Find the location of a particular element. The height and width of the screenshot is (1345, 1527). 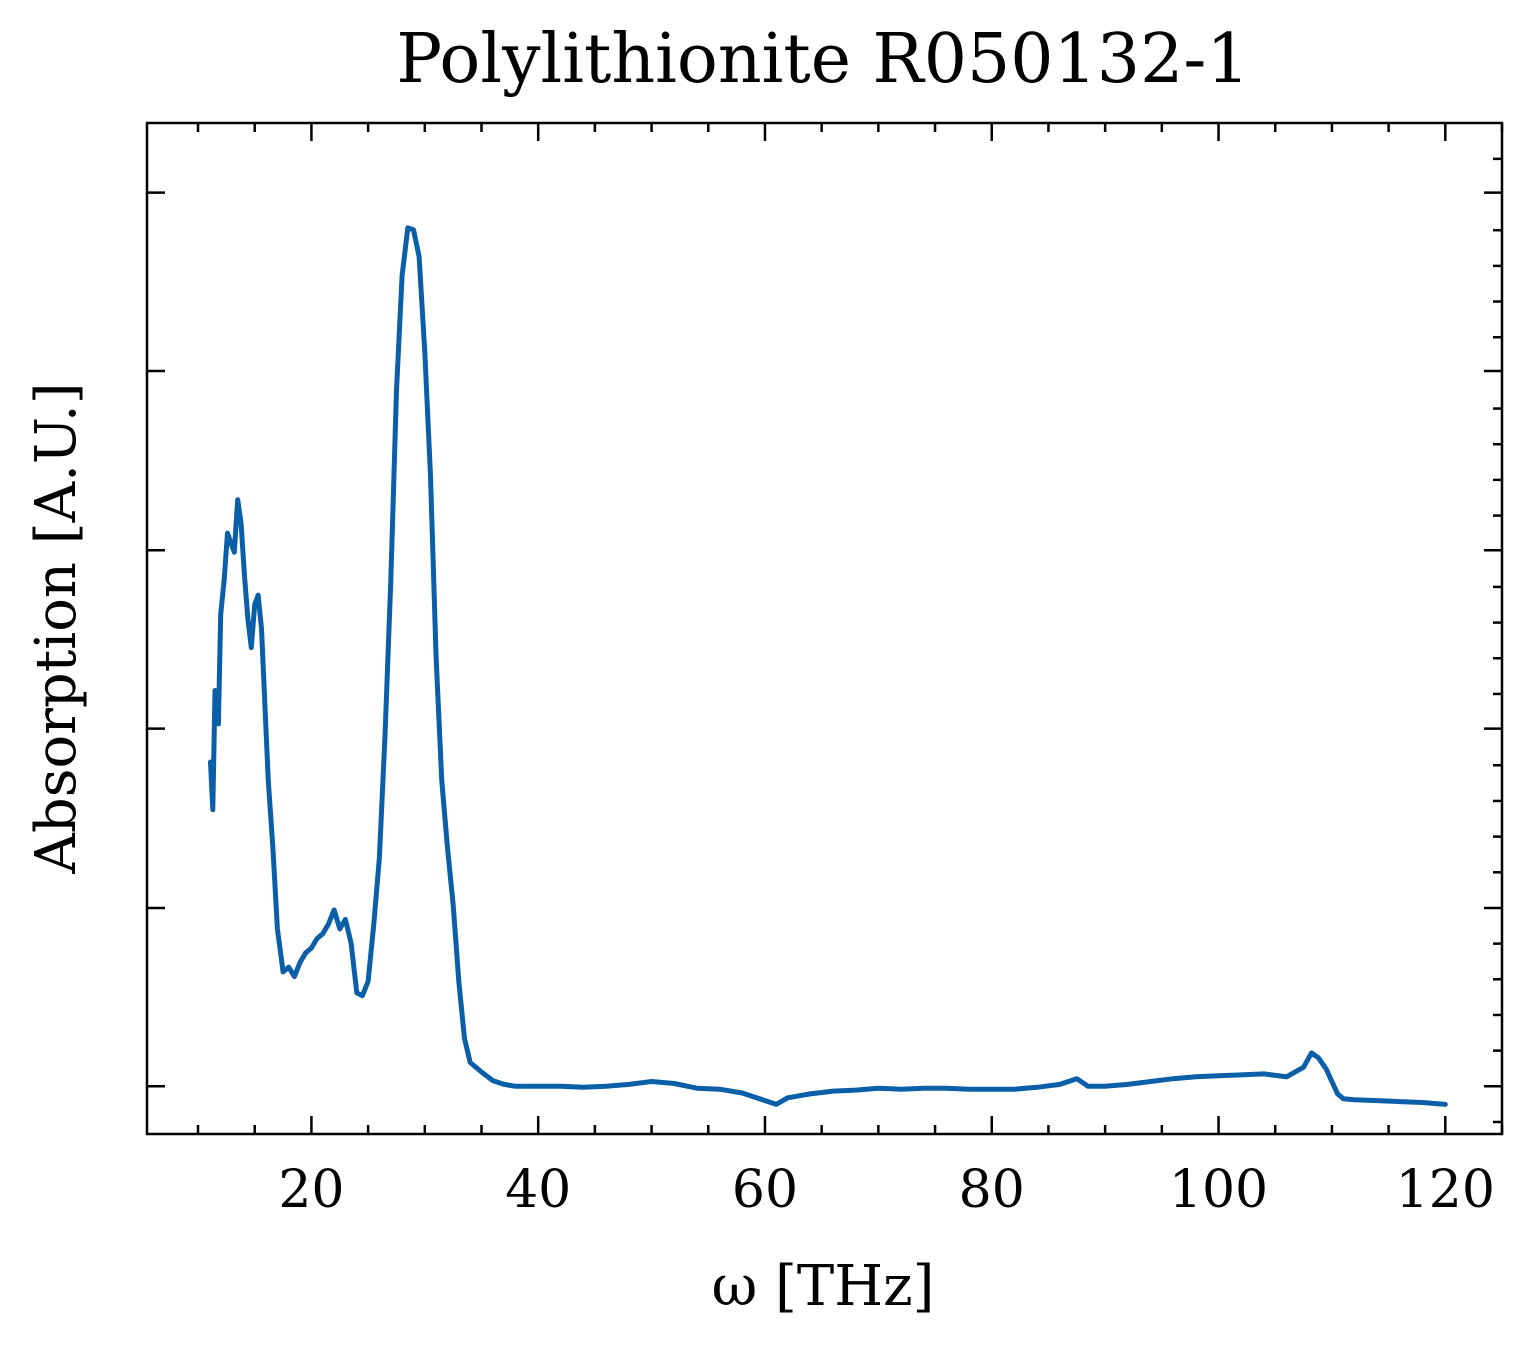

x-tick-label: 100 is located at coordinates (1218, 1190).